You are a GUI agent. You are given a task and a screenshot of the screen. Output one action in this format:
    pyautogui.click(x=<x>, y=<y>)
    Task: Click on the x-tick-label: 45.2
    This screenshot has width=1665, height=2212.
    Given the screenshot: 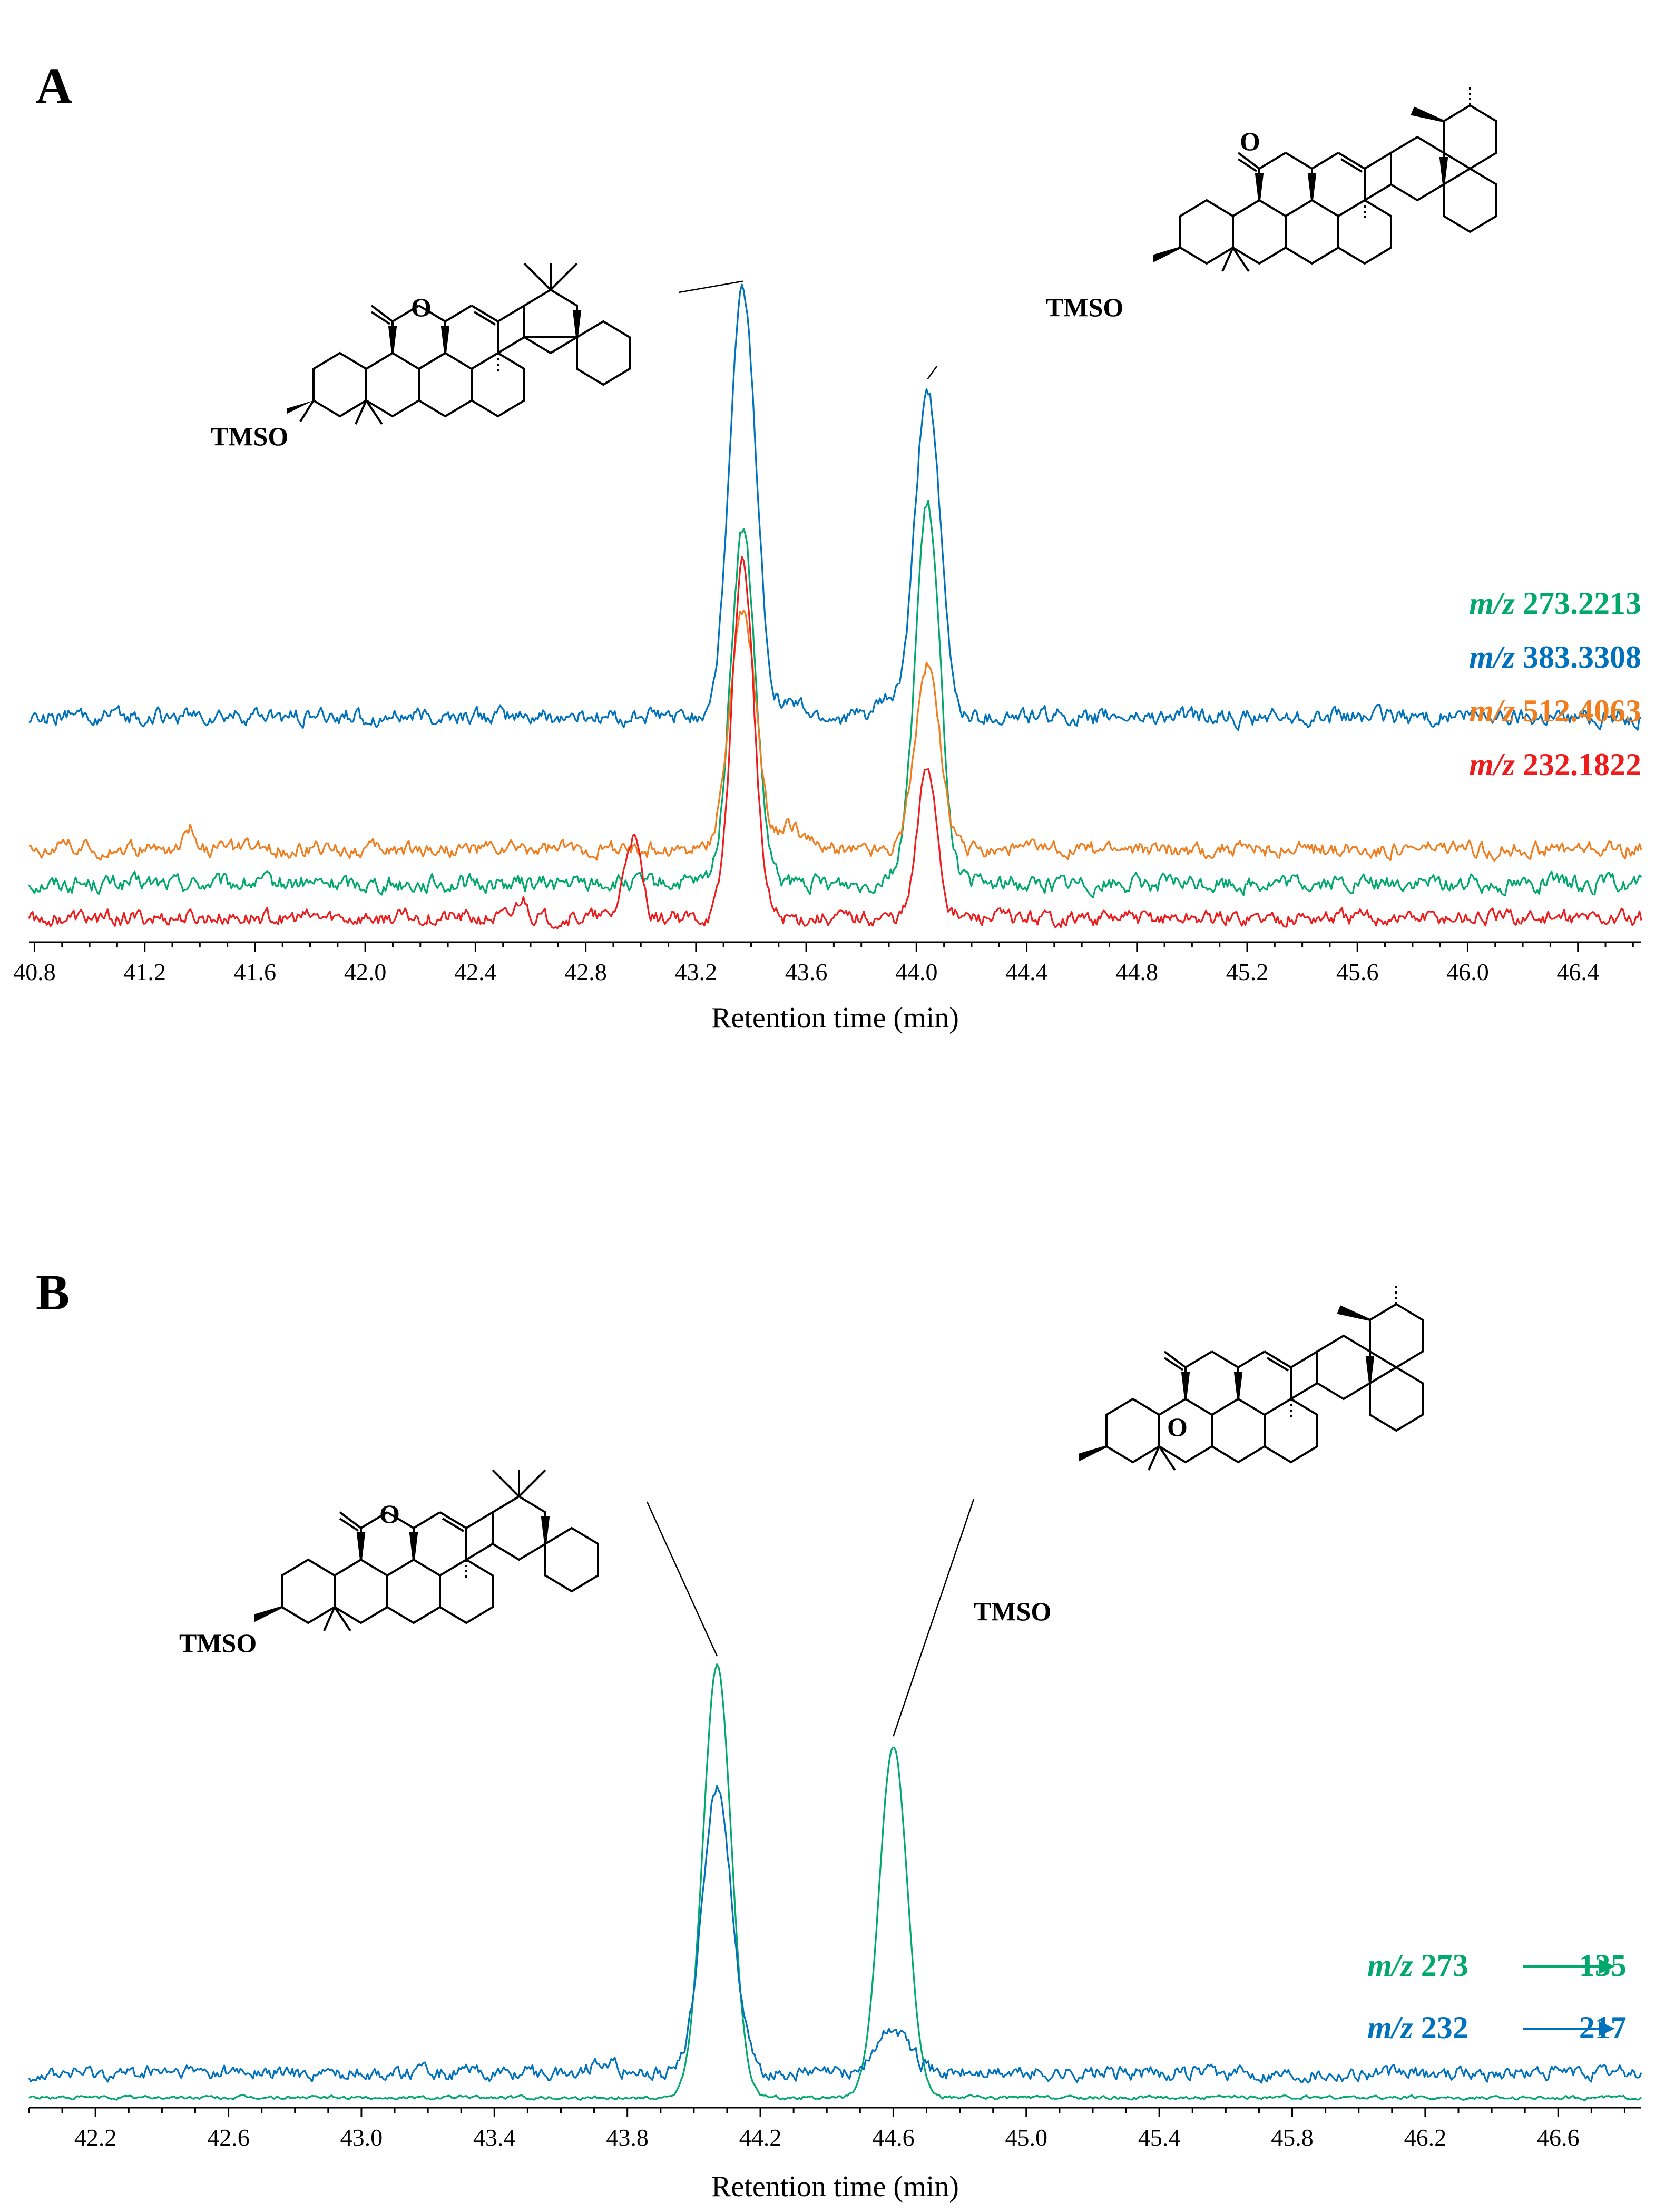 What is the action you would take?
    pyautogui.click(x=1247, y=971)
    